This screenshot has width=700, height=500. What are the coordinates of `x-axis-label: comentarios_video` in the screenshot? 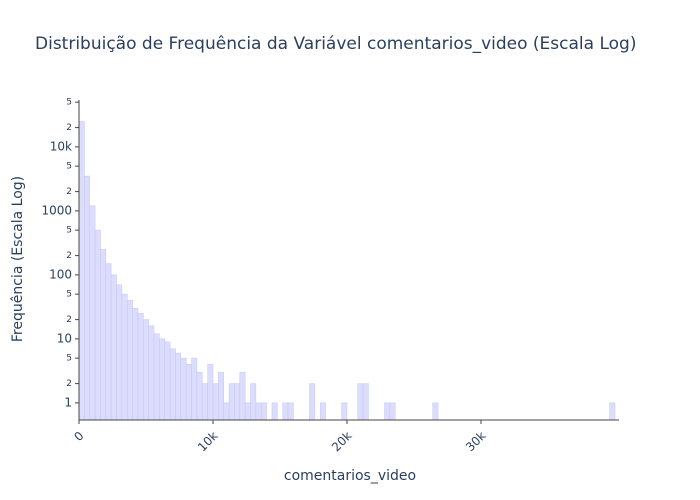 It's located at (350, 476).